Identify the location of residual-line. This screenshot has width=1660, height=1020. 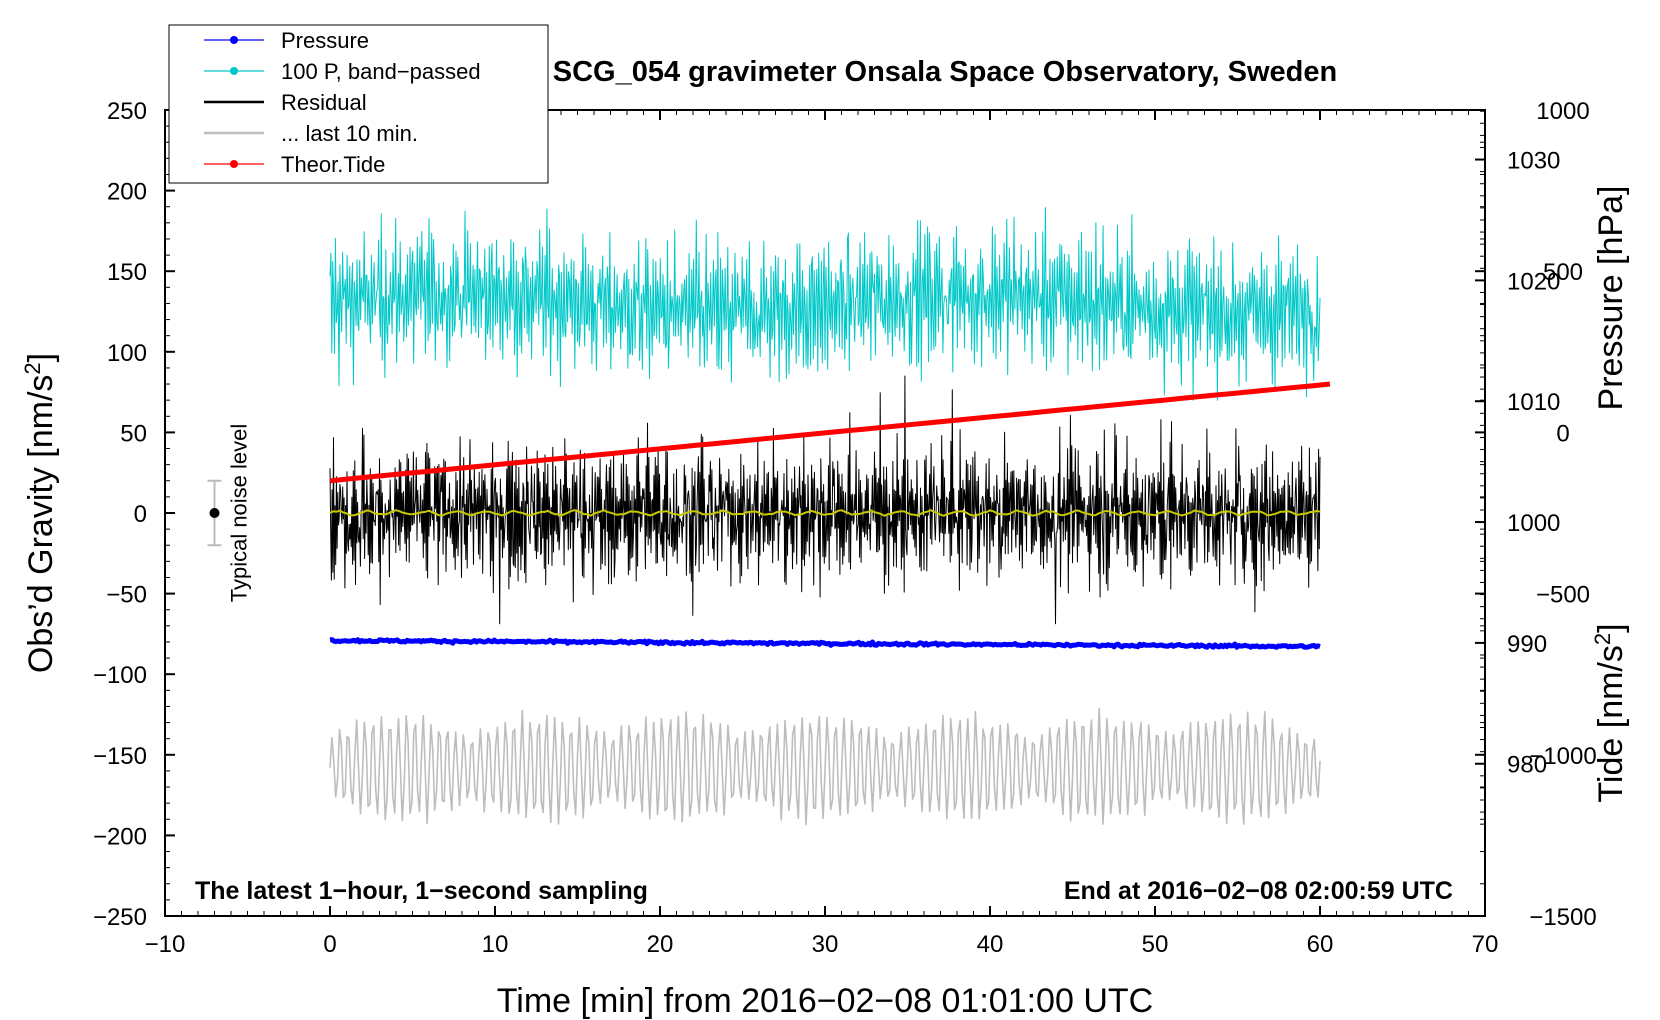
(825, 500).